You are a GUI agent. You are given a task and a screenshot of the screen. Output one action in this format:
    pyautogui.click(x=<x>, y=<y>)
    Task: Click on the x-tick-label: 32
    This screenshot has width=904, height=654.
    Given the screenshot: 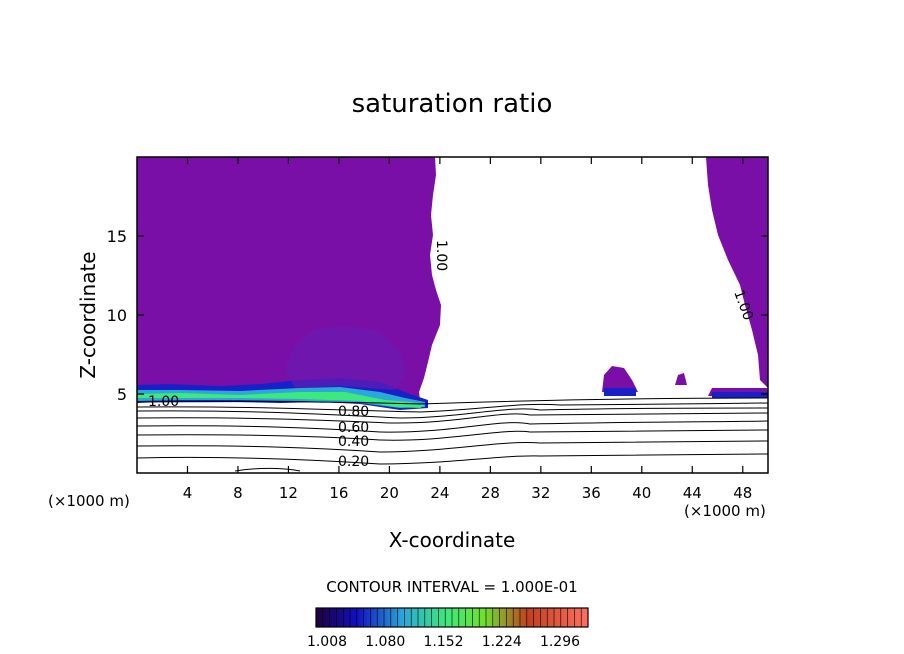 What is the action you would take?
    pyautogui.click(x=540, y=493)
    